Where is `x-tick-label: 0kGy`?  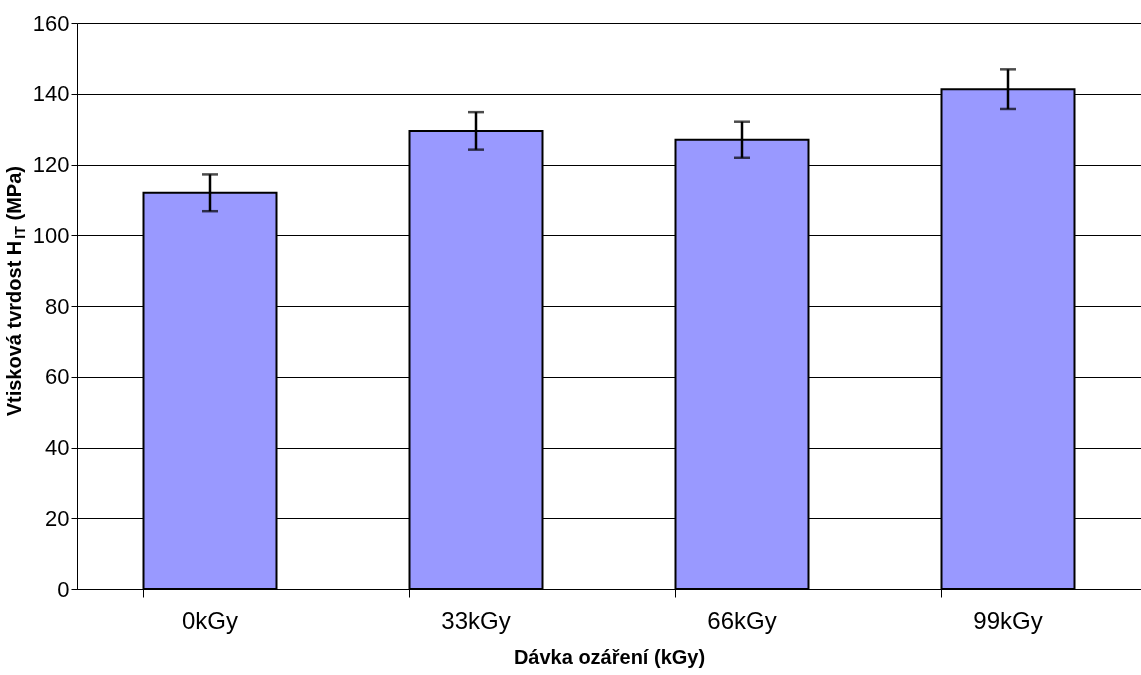
x-tick-label: 0kGy is located at coordinates (210, 620).